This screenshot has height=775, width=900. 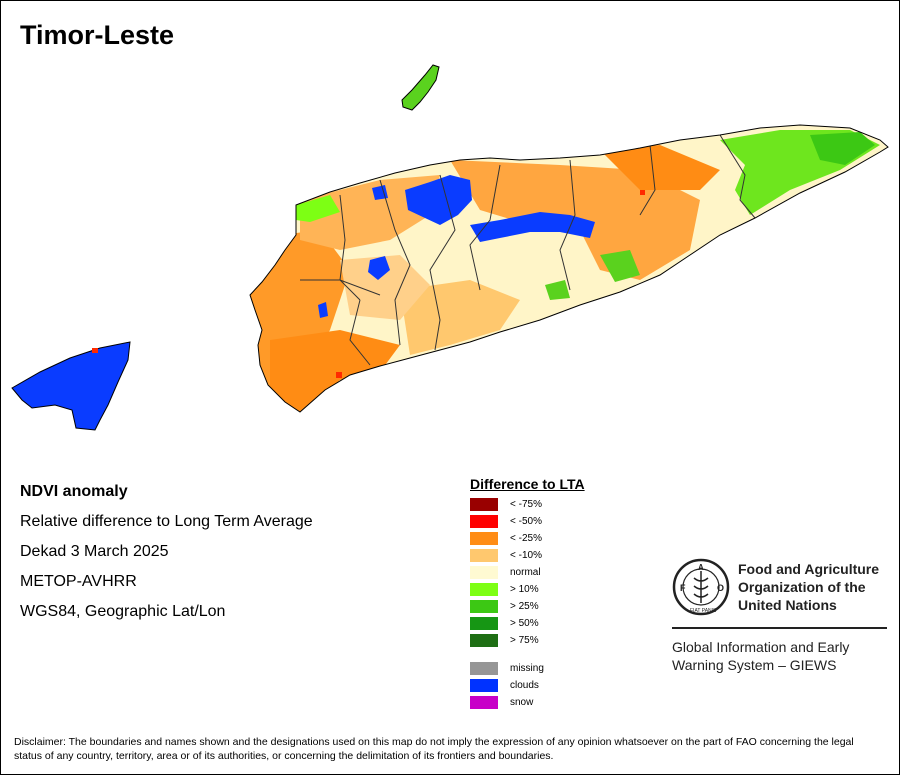 I want to click on system-name-line: Warning System – GIEWS, so click(x=754, y=665).